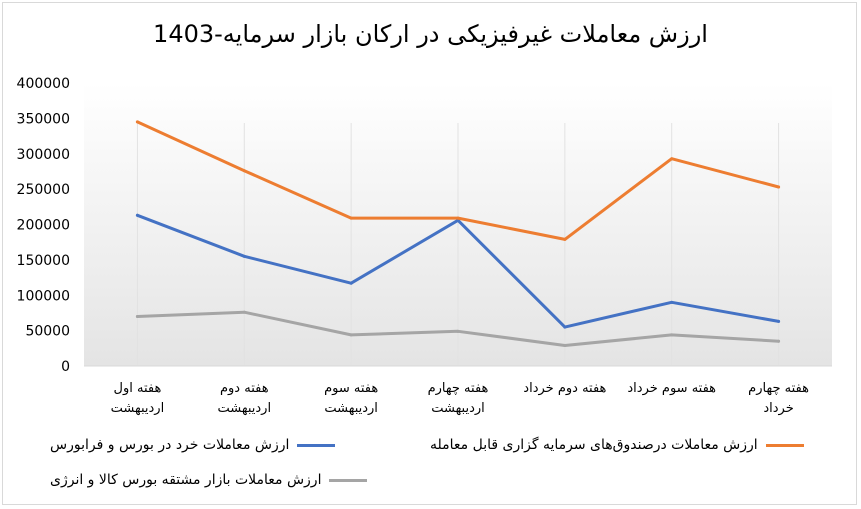 The image size is (861, 509). What do you see at coordinates (348, 480) in the screenshot?
I see `legend-swatch-derivatives` at bounding box center [348, 480].